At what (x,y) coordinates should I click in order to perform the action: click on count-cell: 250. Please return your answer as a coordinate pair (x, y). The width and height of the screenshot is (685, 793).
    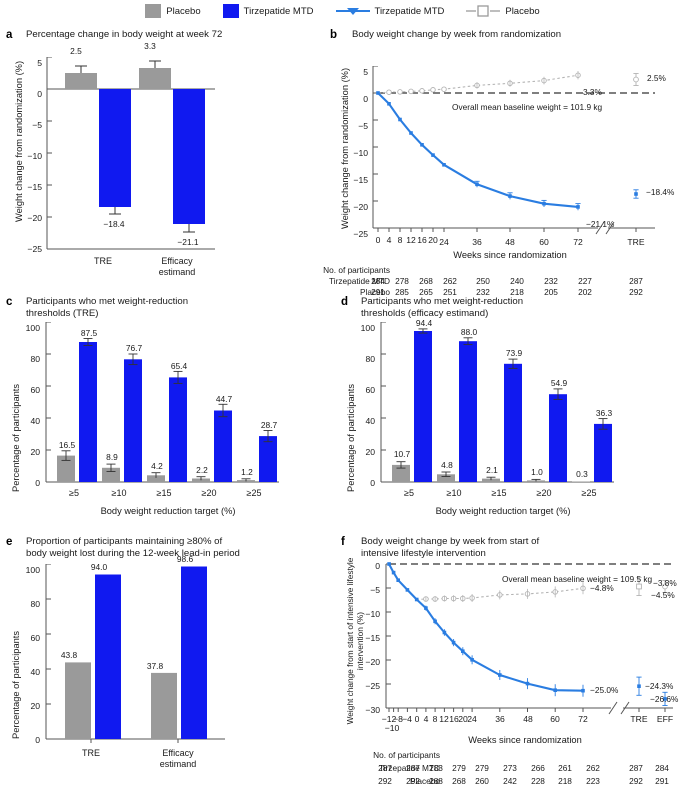
    Looking at the image, I should click on (483, 281).